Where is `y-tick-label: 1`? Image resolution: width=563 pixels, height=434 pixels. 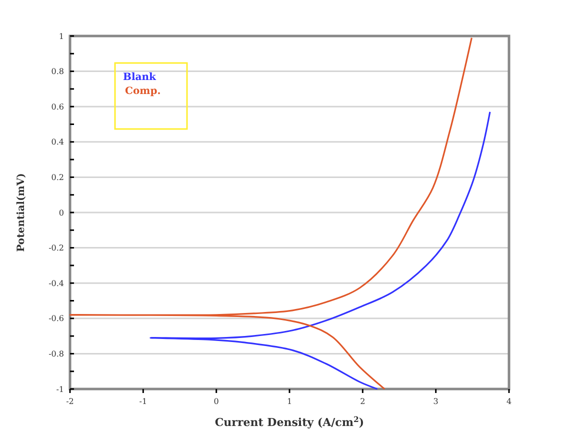 y-tick-label: 1 is located at coordinates (61, 36).